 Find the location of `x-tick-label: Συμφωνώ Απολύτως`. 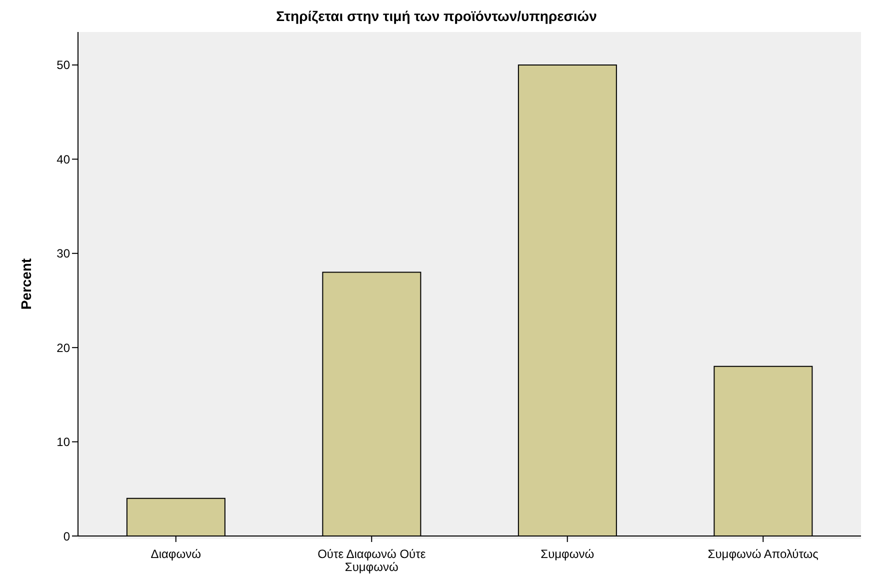

x-tick-label: Συμφωνώ Απολύτως is located at coordinates (763, 554).